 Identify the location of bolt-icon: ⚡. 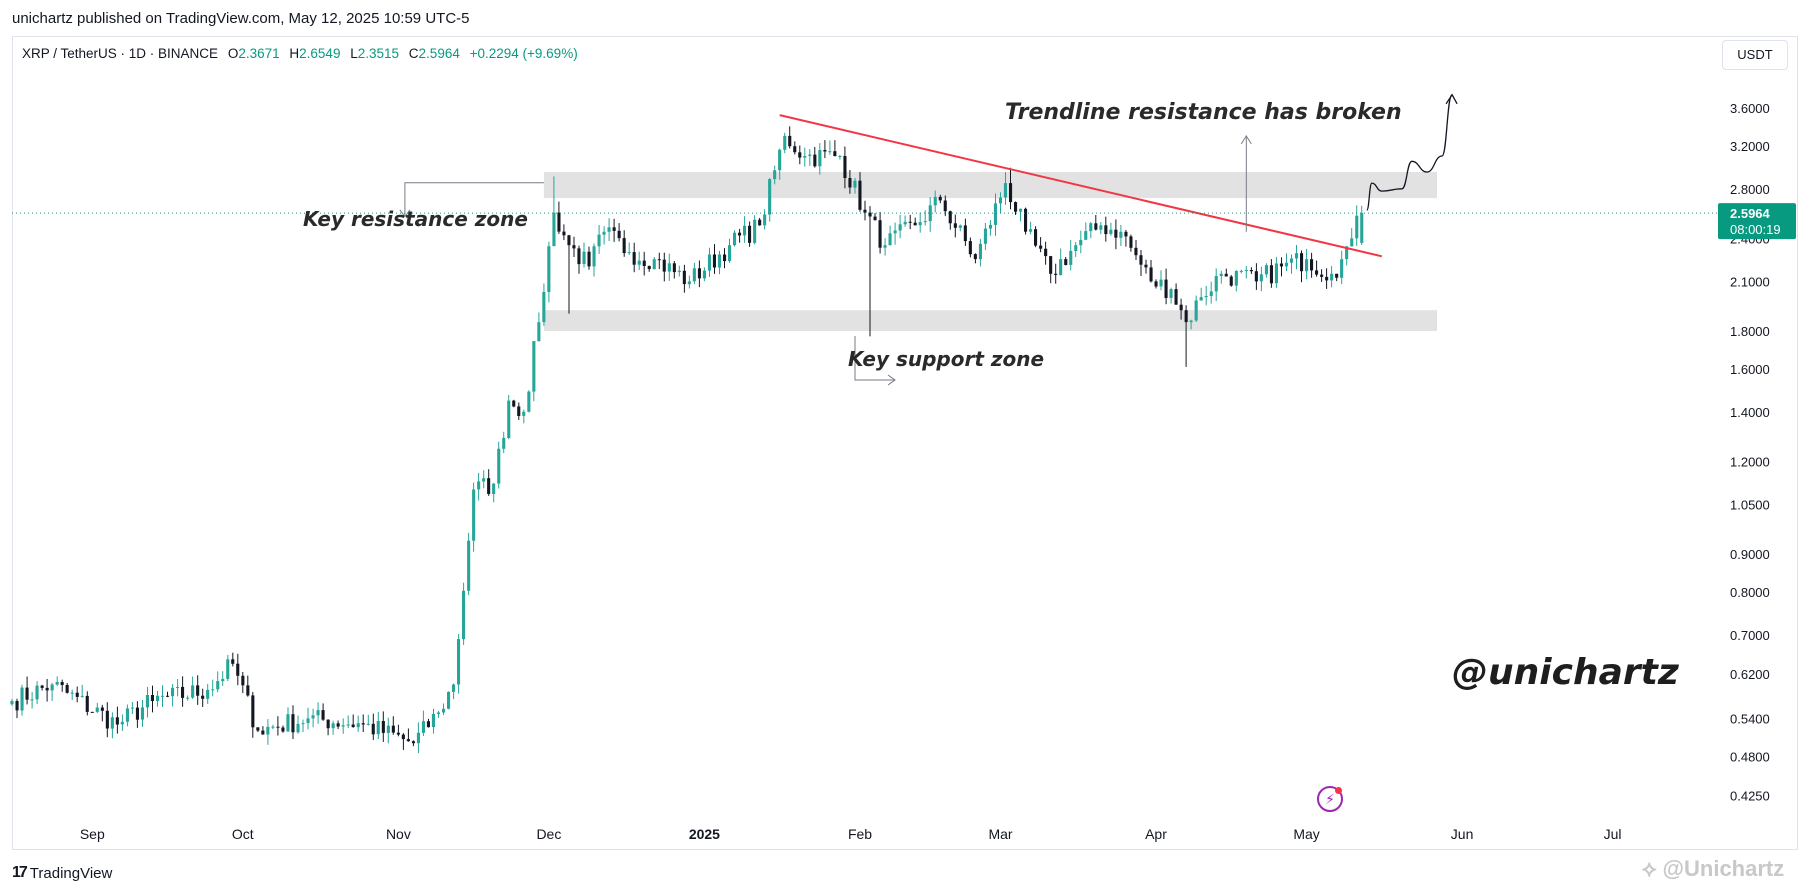
(1330, 799).